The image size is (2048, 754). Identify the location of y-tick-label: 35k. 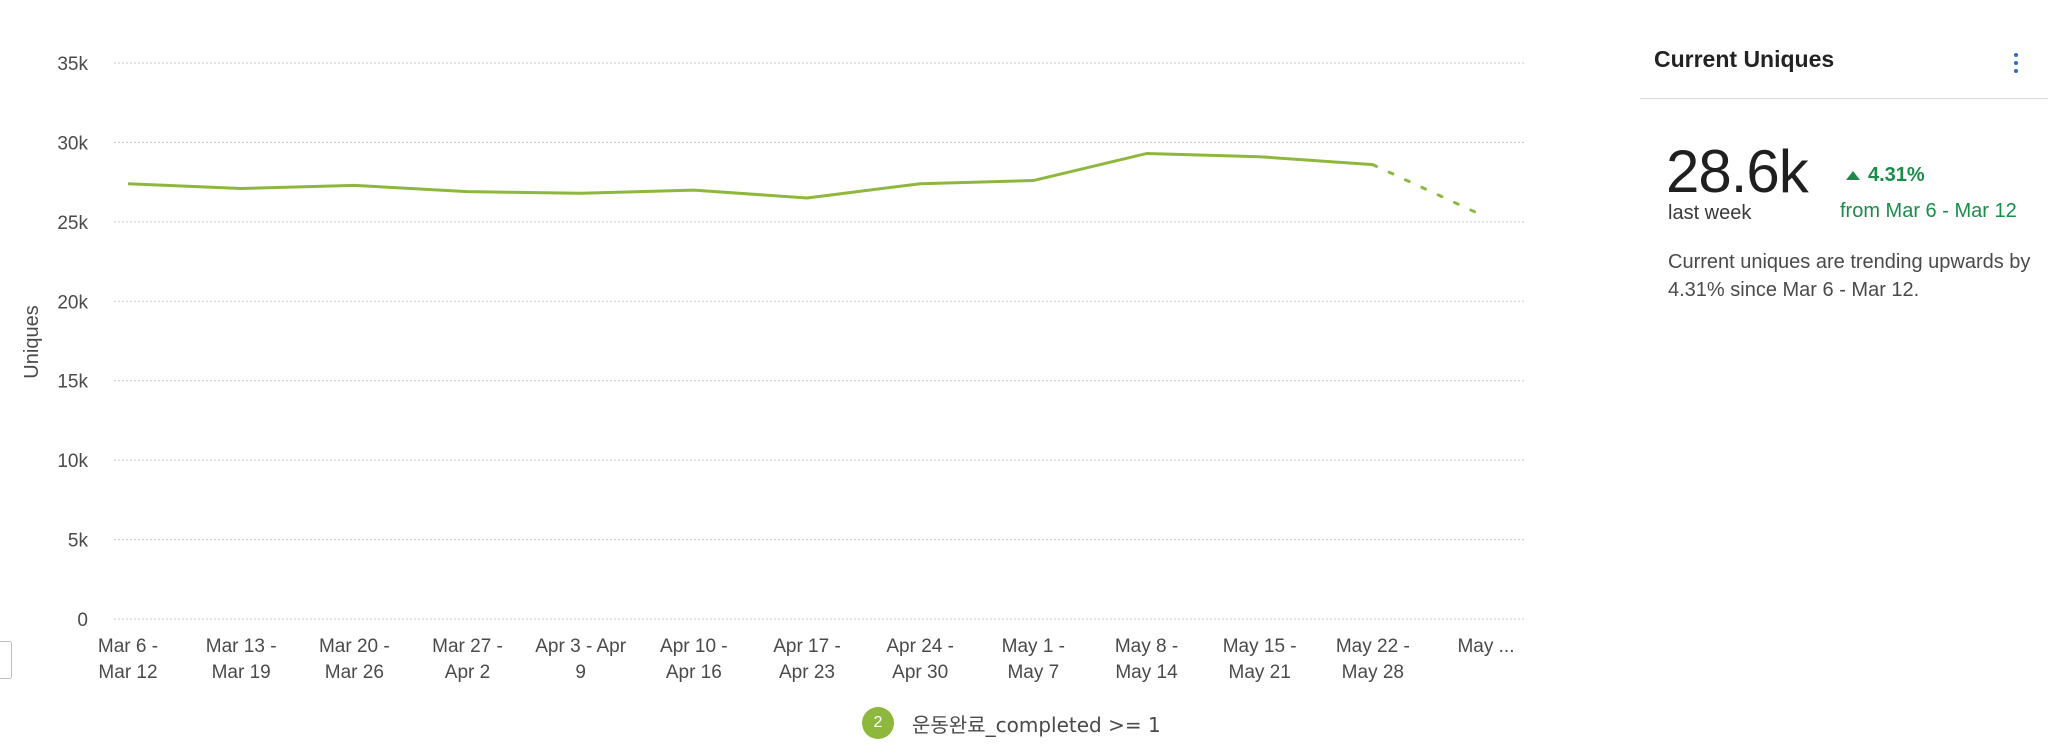
(72, 64).